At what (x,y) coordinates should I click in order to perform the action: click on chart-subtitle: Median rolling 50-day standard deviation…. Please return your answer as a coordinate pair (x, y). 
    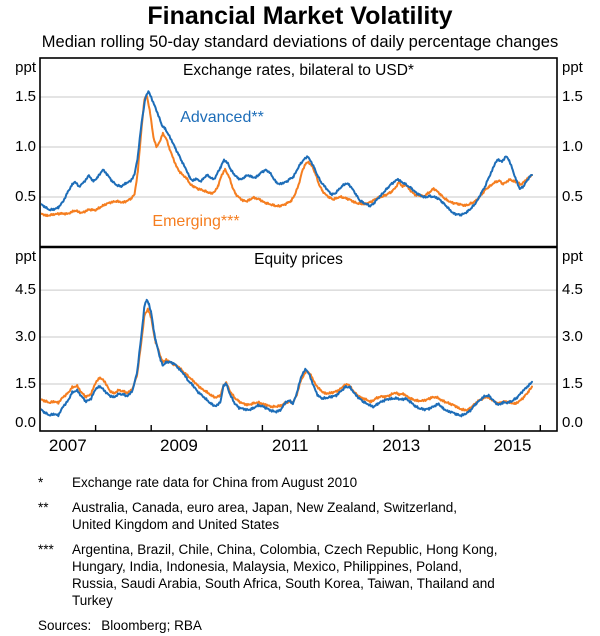
    Looking at the image, I should click on (300, 42).